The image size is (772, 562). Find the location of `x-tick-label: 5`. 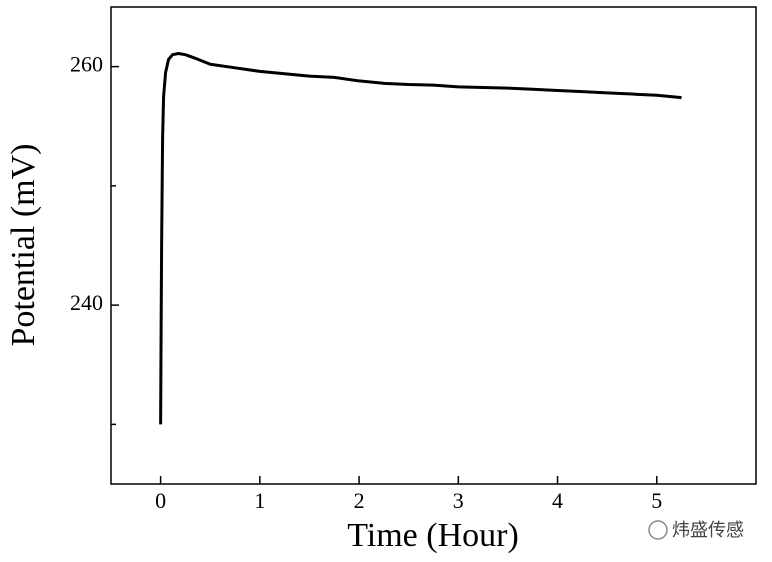

x-tick-label: 5 is located at coordinates (656, 500).